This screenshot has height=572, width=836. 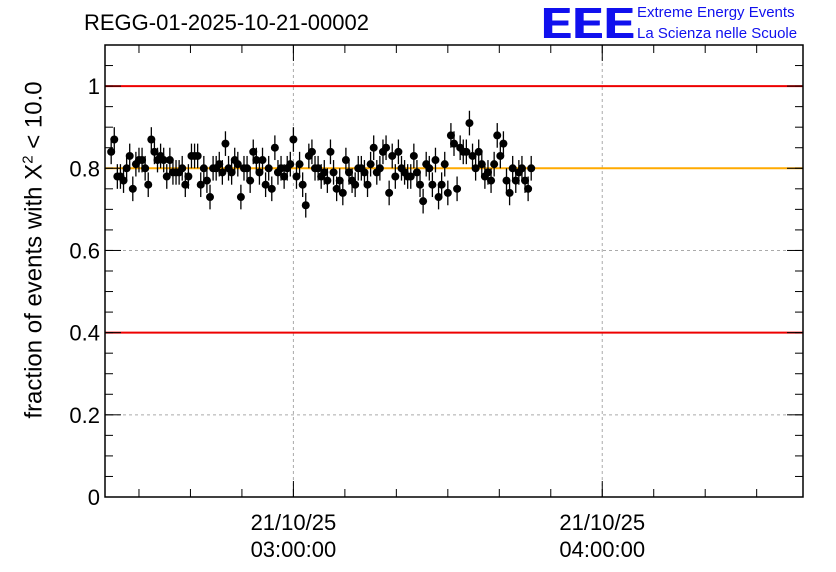 I want to click on y-axis-label-chi: X, so click(x=34, y=171).